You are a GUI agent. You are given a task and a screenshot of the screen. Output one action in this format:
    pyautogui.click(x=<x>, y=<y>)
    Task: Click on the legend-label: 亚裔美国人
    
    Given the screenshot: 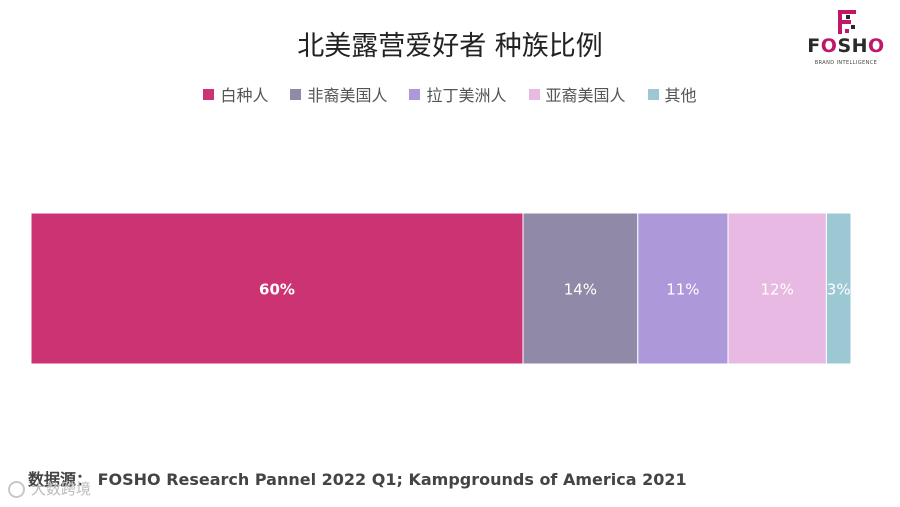 What is the action you would take?
    pyautogui.click(x=585, y=95)
    